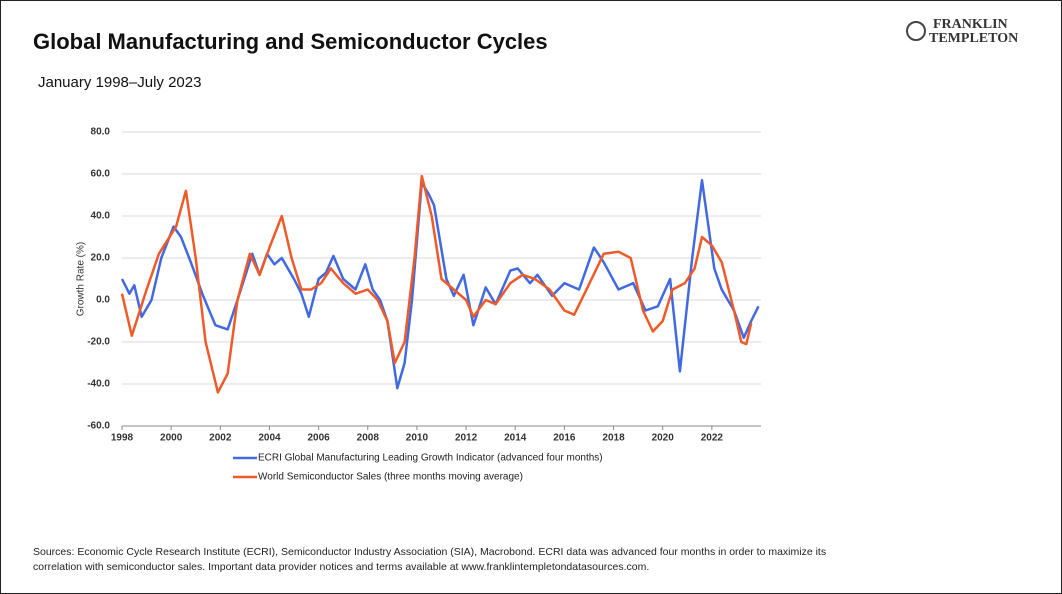 This screenshot has height=594, width=1062. Describe the element at coordinates (122, 438) in the screenshot. I see `x-tick-label: 1998` at that location.